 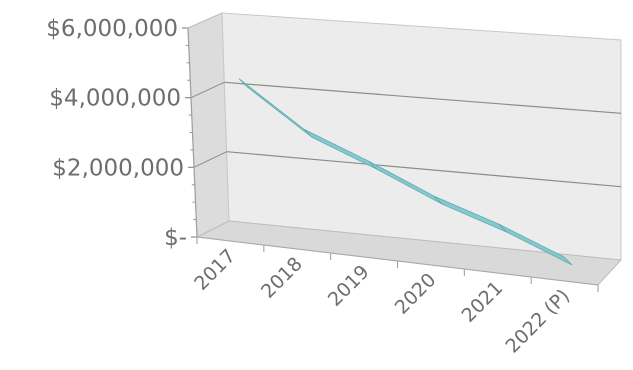 What do you see at coordinates (416, 294) in the screenshot?
I see `category-label: 2020` at bounding box center [416, 294].